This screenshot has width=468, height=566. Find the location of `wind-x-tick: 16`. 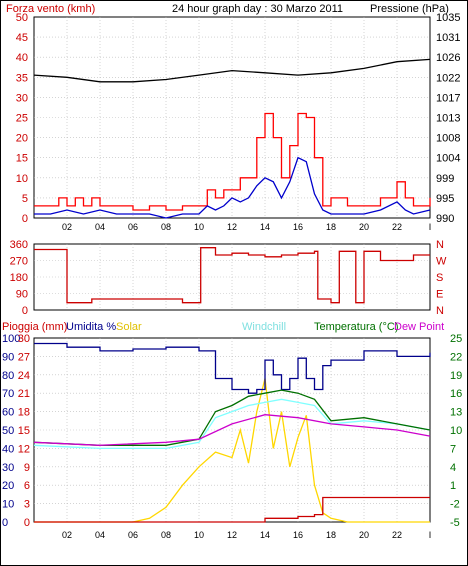

wind-x-tick: 16 is located at coordinates (298, 227).